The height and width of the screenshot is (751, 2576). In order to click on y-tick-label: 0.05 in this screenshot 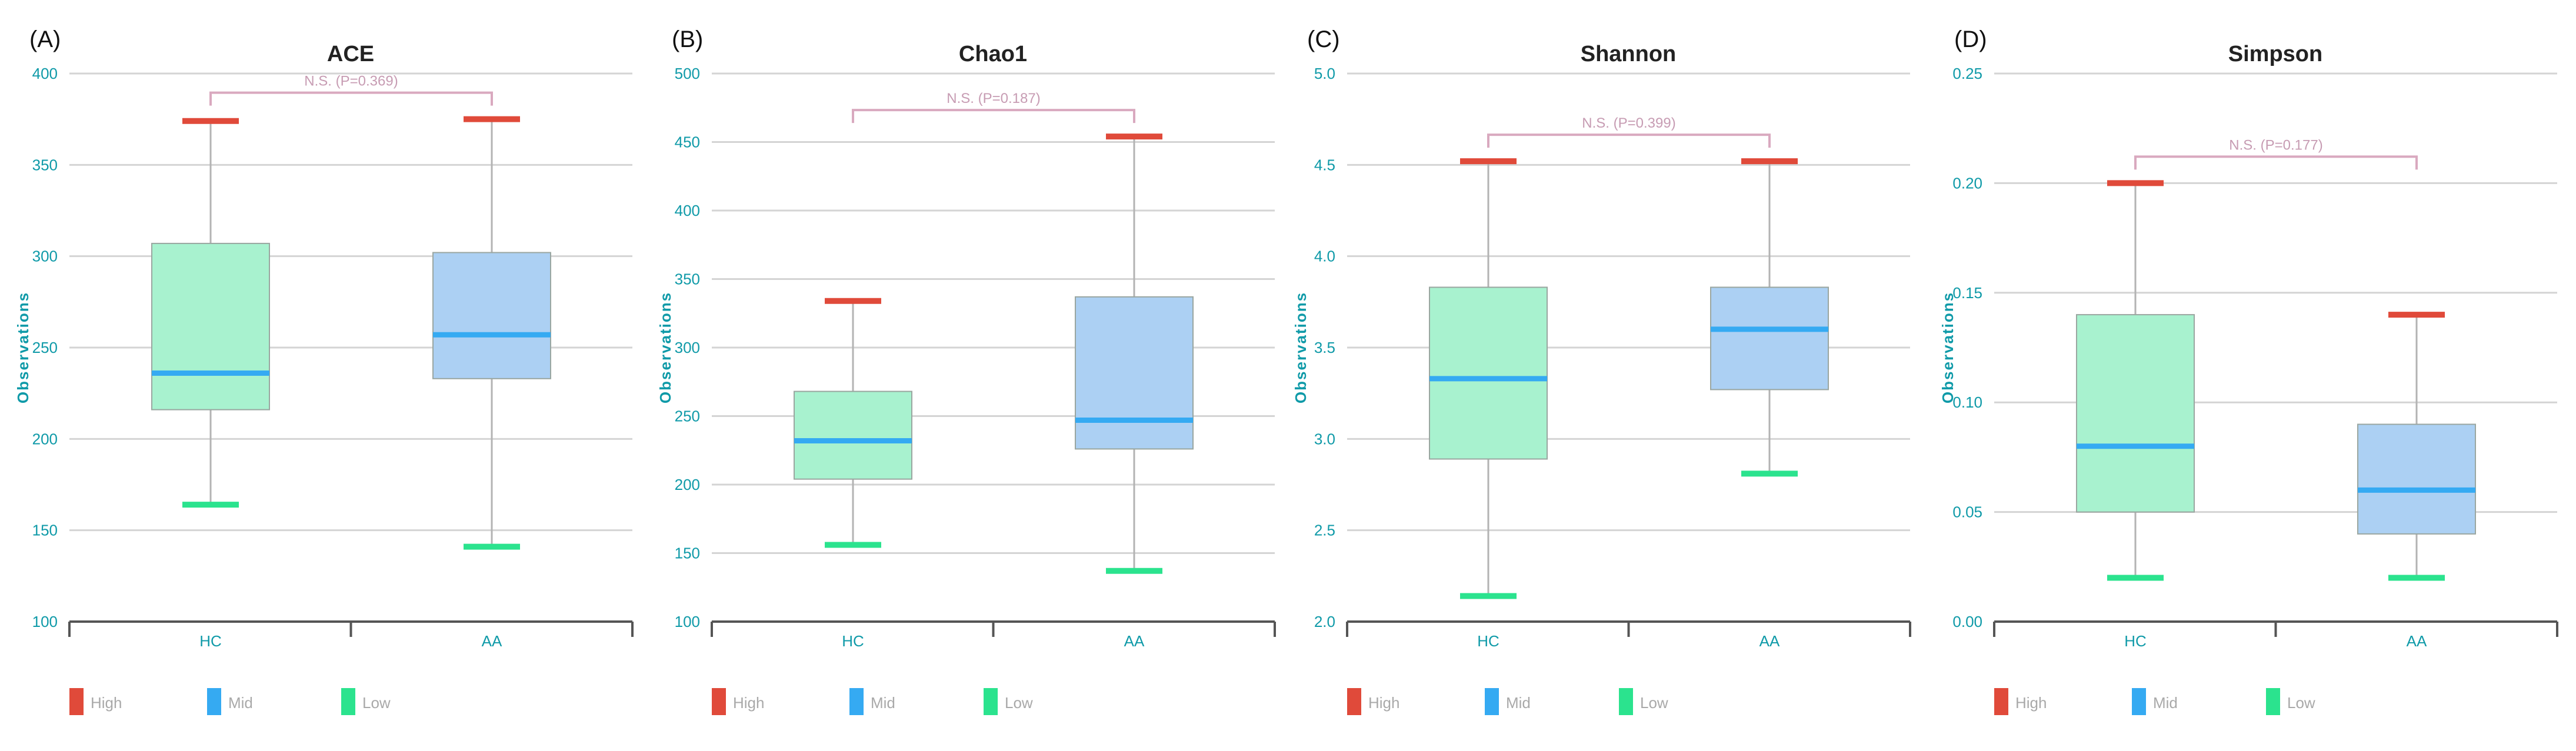, I will do `click(1967, 512)`.